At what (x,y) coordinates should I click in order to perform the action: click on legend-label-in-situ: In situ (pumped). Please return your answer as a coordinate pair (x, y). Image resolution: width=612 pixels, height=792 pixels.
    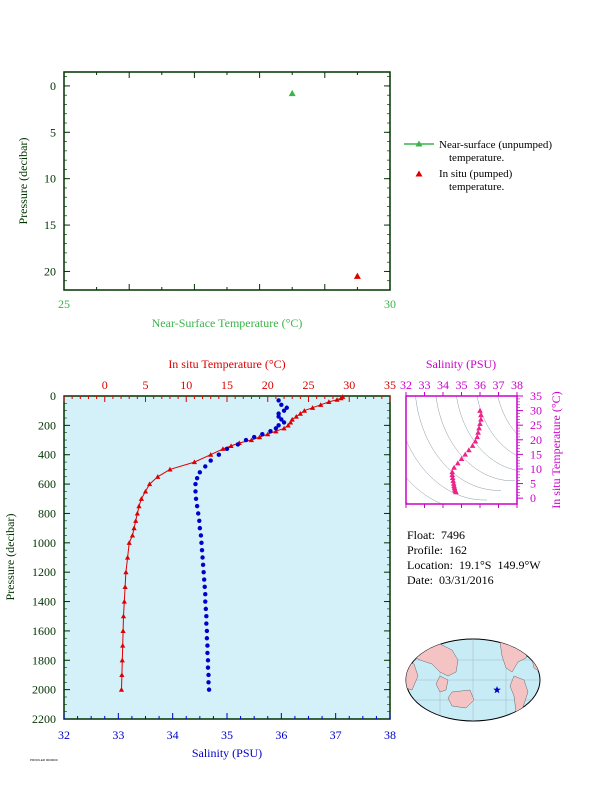
    Looking at the image, I should click on (476, 174).